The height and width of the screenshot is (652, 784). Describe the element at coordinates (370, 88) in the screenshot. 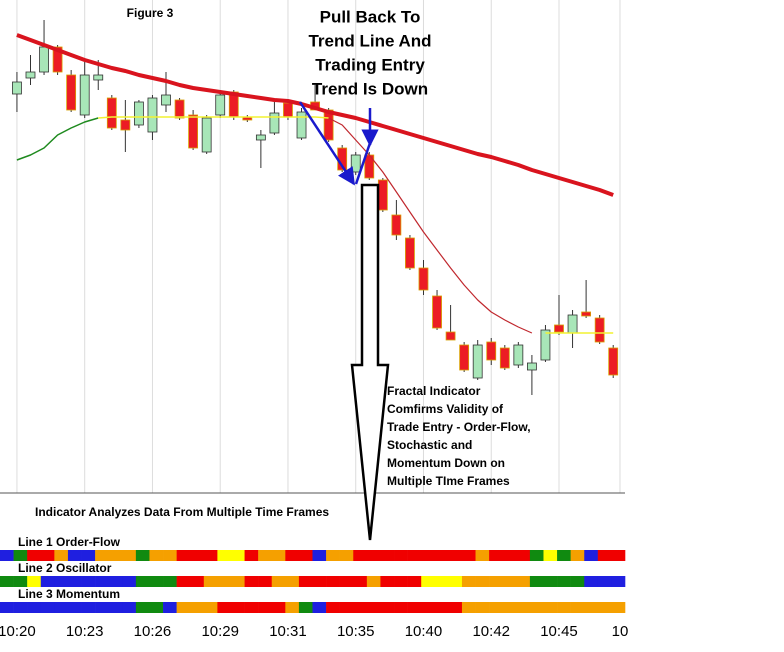

I see `annotation: Trend Is Down` at that location.